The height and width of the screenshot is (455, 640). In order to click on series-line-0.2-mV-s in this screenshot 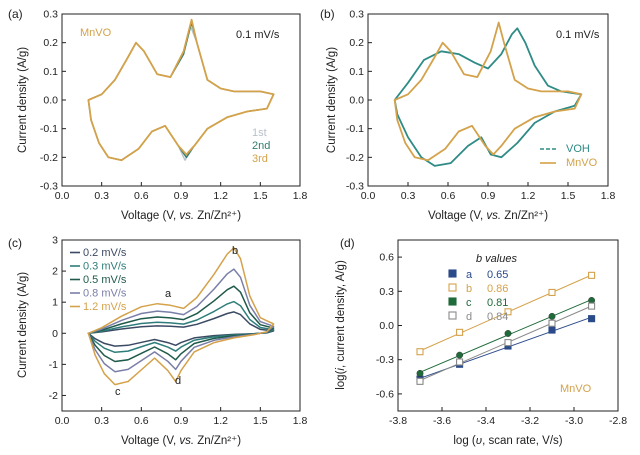, I will do `click(181, 329)`.